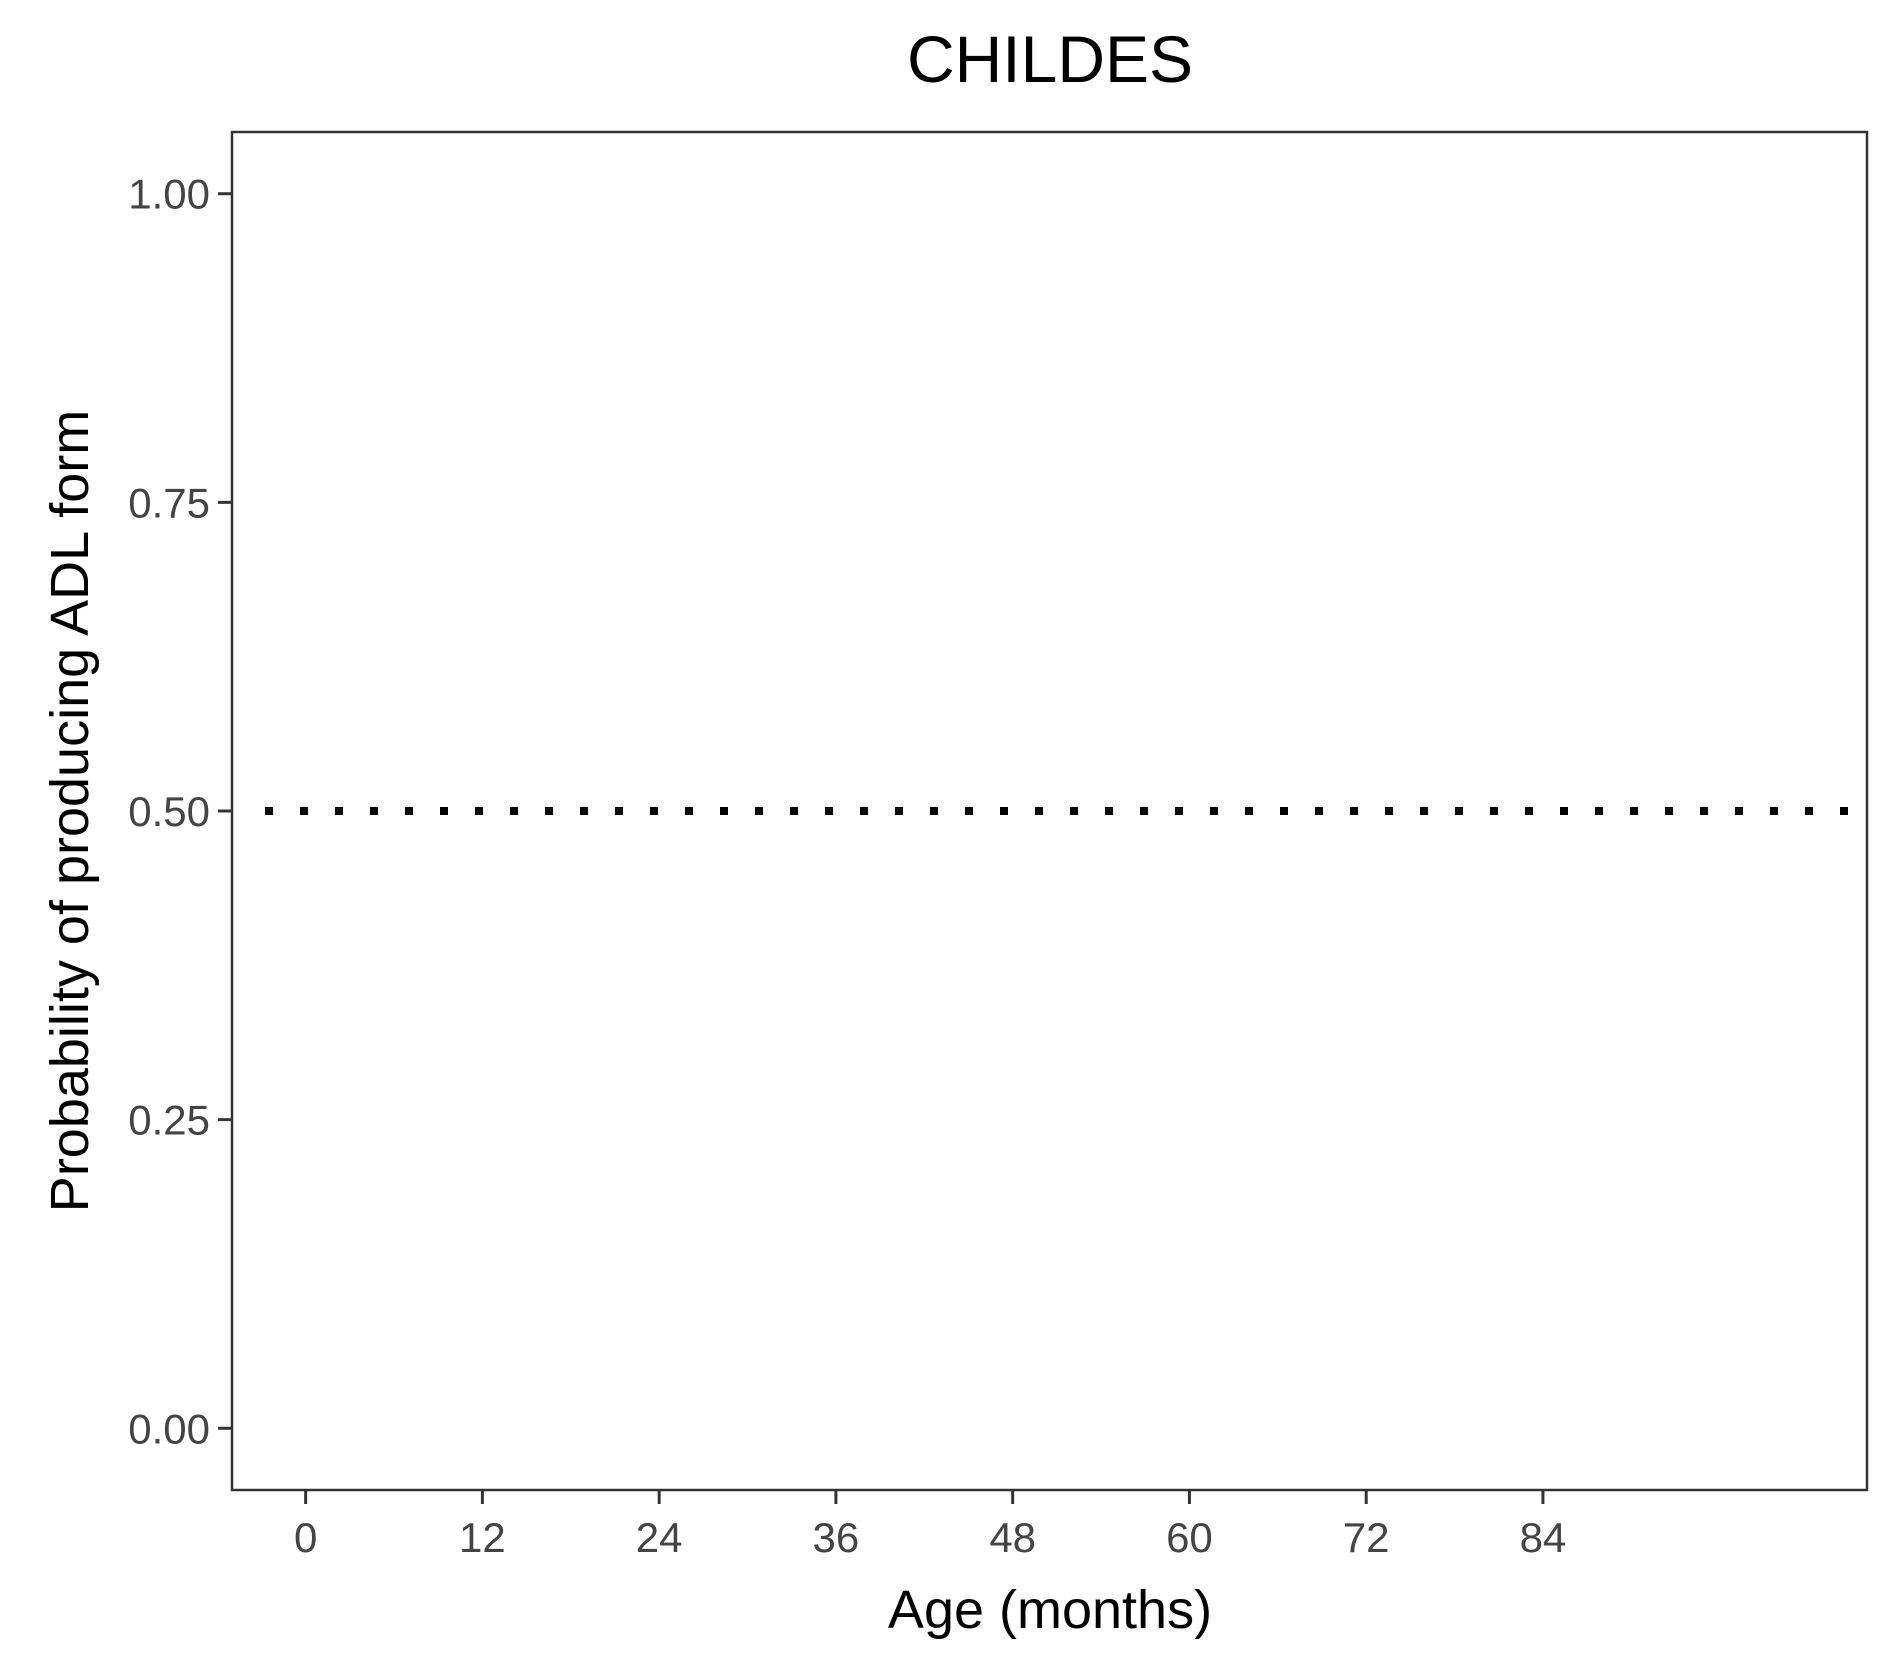 The width and height of the screenshot is (1891, 1666). I want to click on y-tick-label: 0.00, so click(169, 1428).